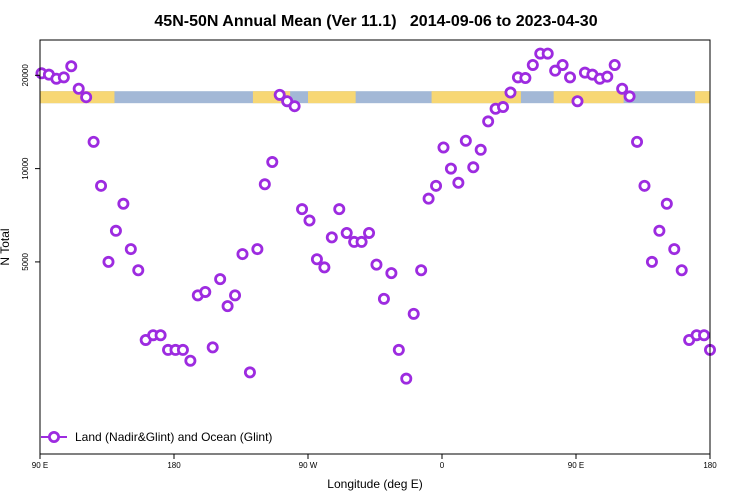 The image size is (750, 500). What do you see at coordinates (374, 462) in the screenshot?
I see `x-axis: 90 E 180 90 W 0 90 E 180` at bounding box center [374, 462].